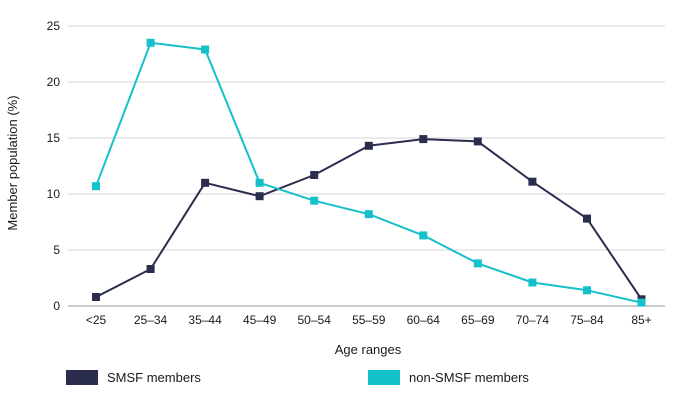  What do you see at coordinates (82, 377) in the screenshot?
I see `legend-swatch-smsf` at bounding box center [82, 377].